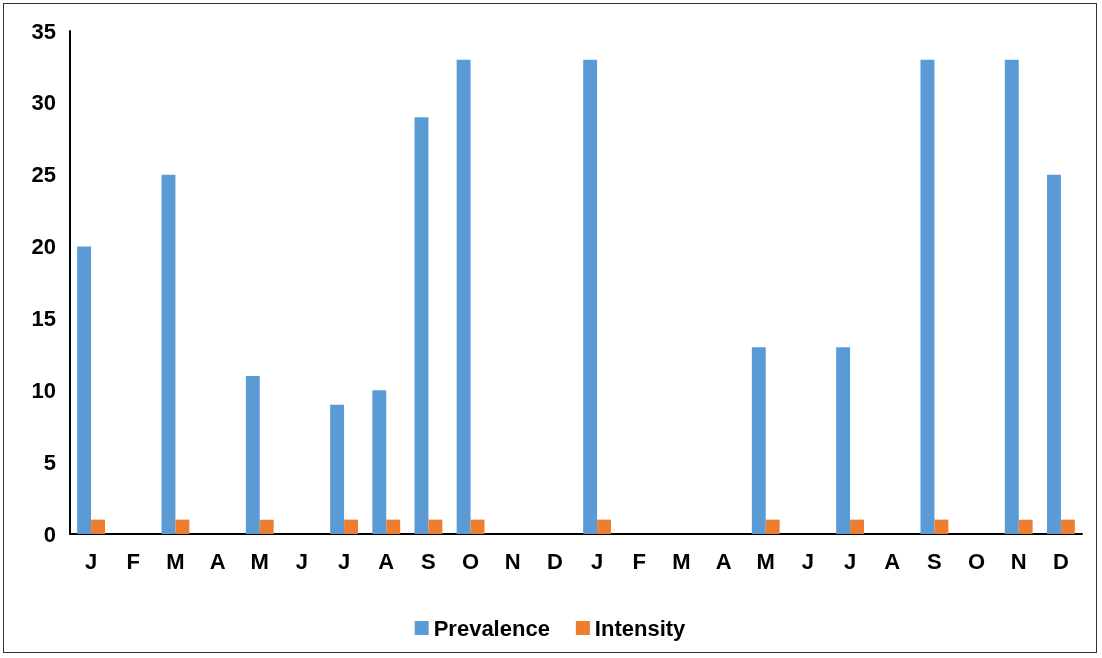  Describe the element at coordinates (43, 247) in the screenshot. I see `y-tick-label: 20` at that location.